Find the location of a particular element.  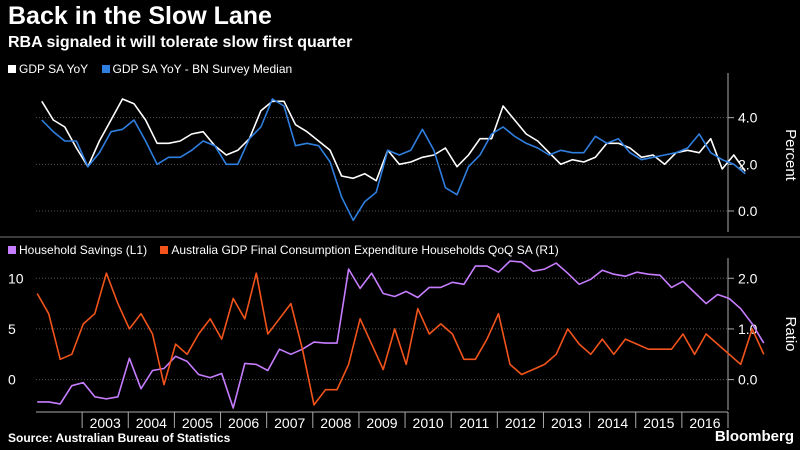

bottom-right-tick-label: 2.0 is located at coordinates (748, 278).